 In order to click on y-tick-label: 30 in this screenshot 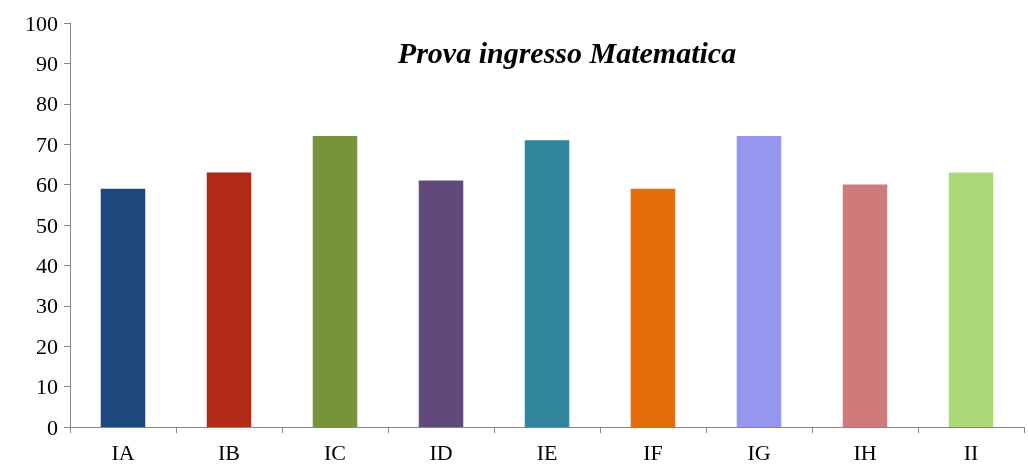, I will do `click(47, 306)`.